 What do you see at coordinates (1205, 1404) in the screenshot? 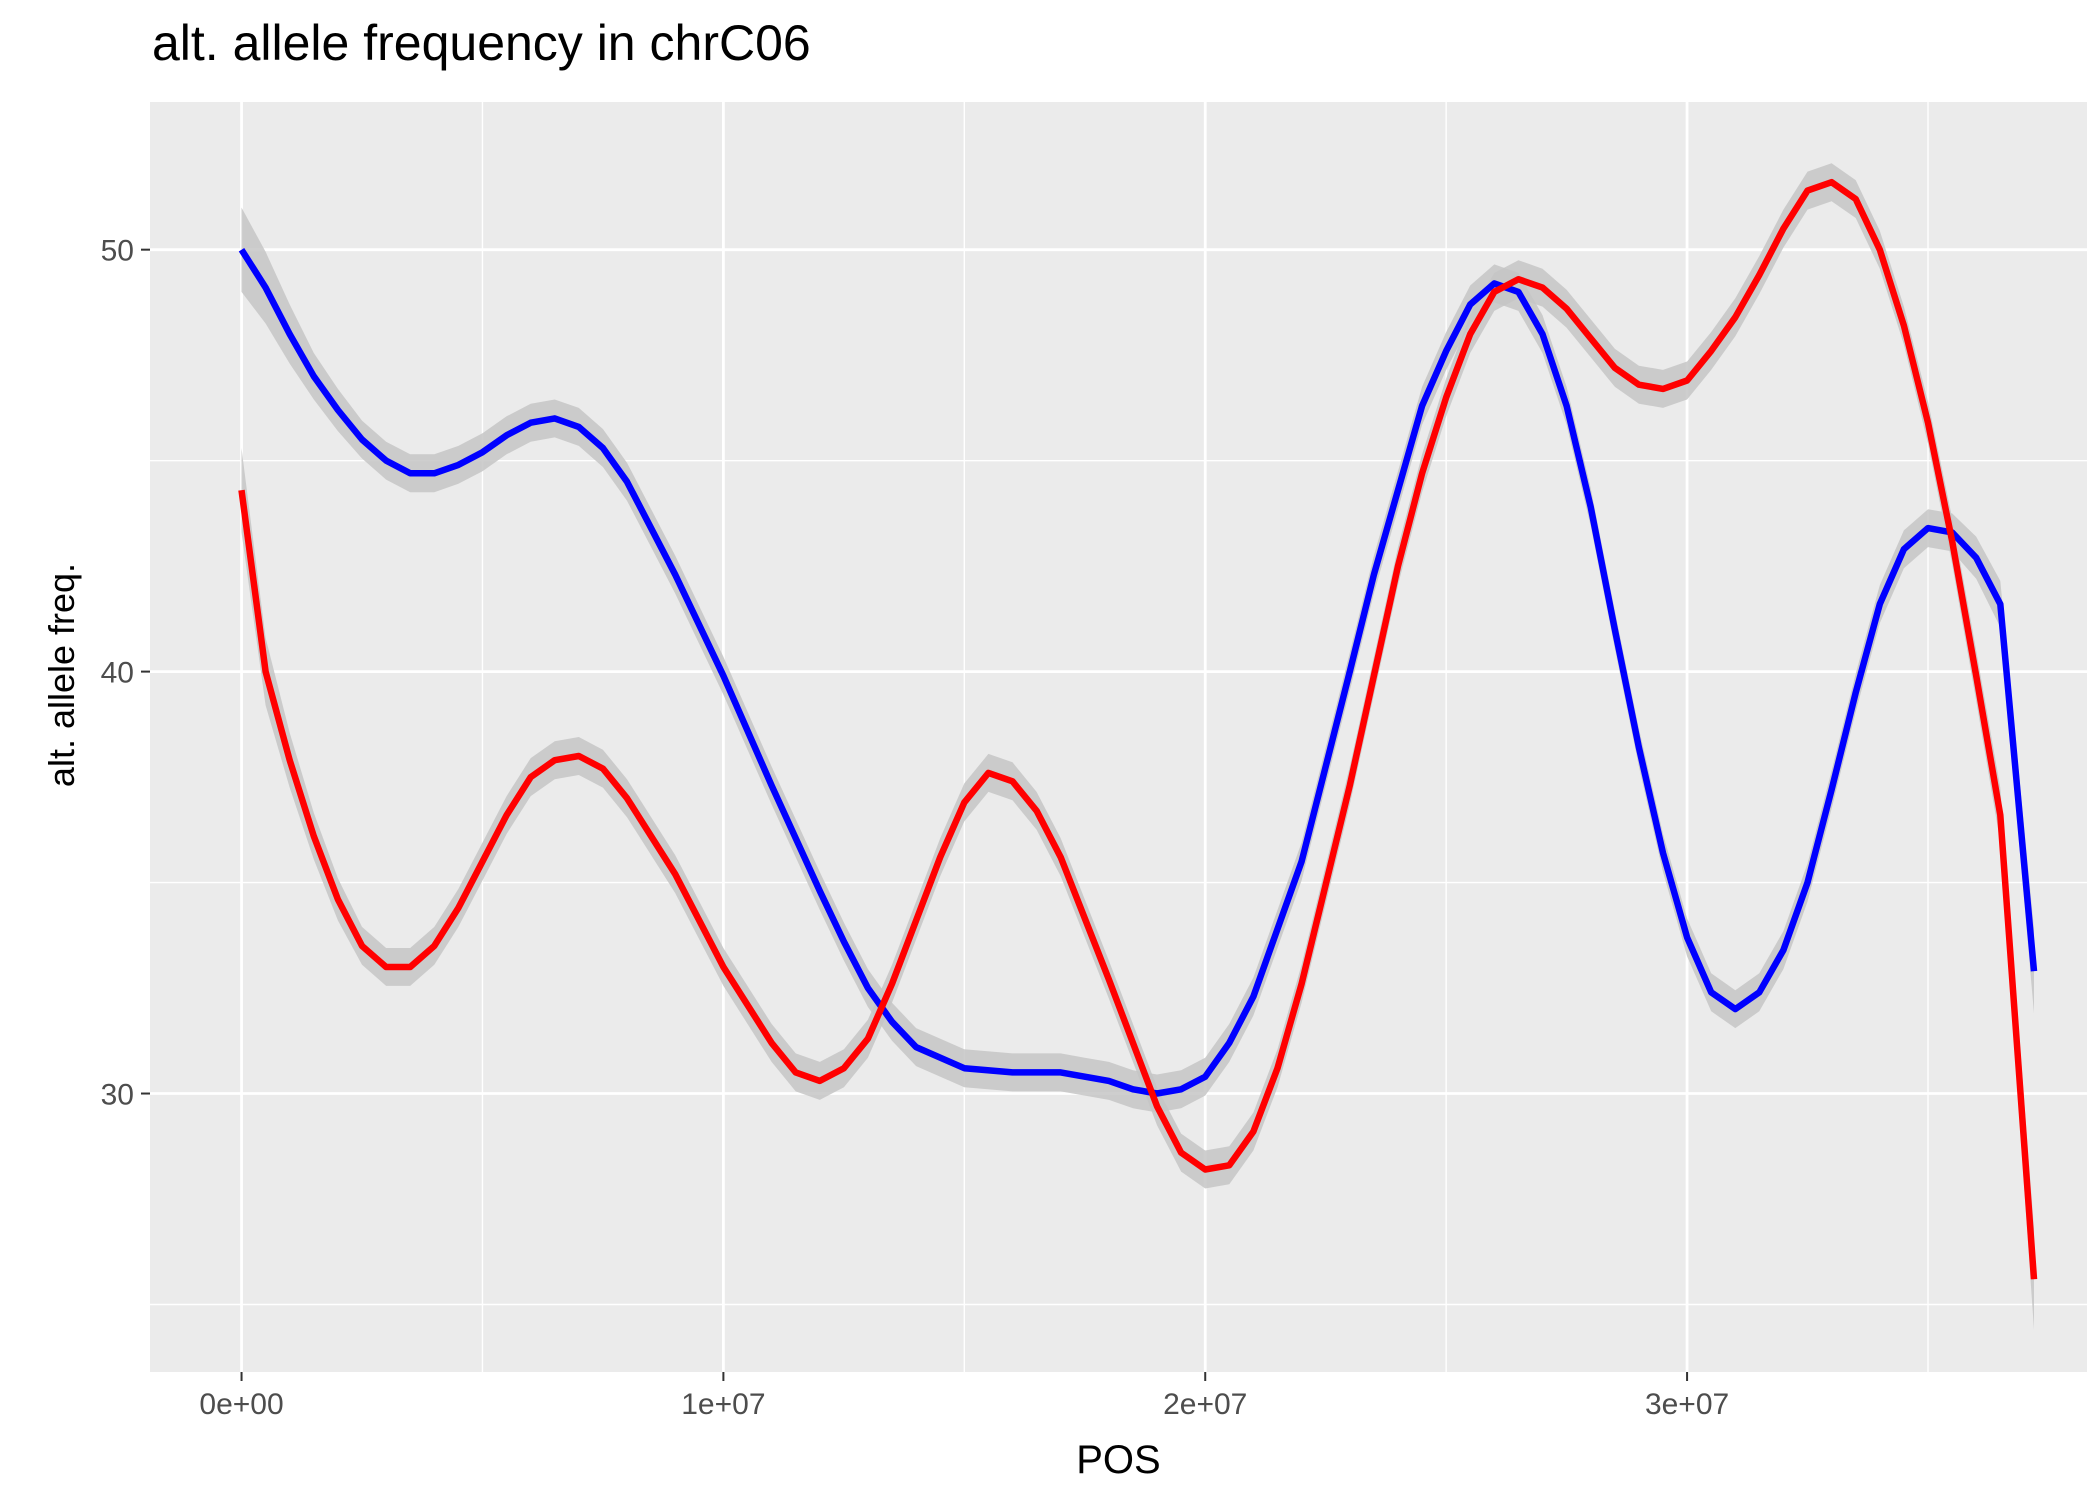
I see `x-tick-label: 2e+07` at bounding box center [1205, 1404].